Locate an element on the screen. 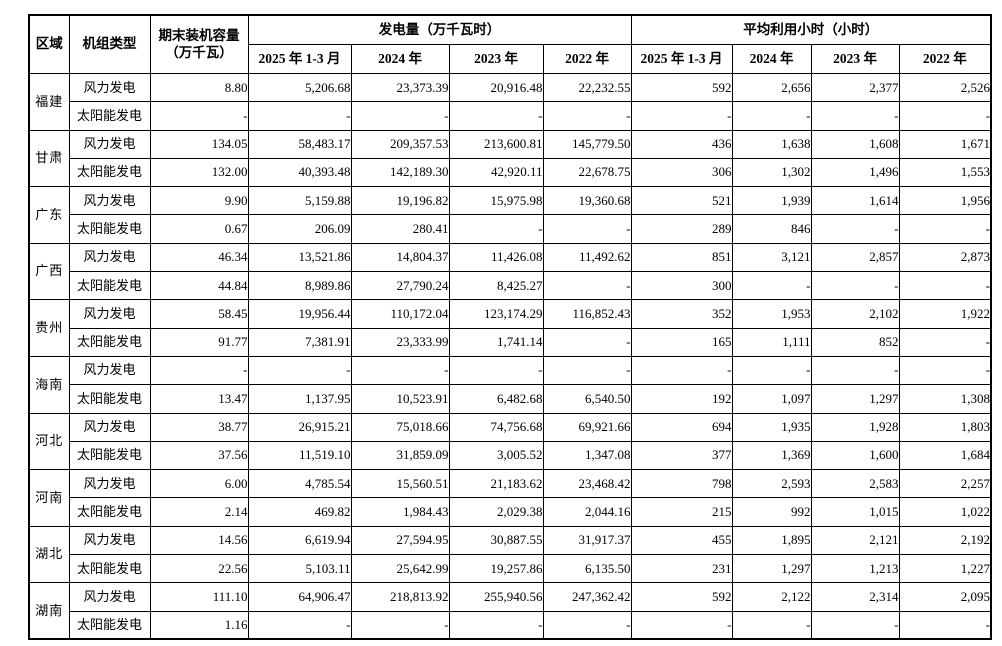 Image resolution: width=1002 pixels, height=646 pixels. generation-cell: 23,333.99 is located at coordinates (400, 342).